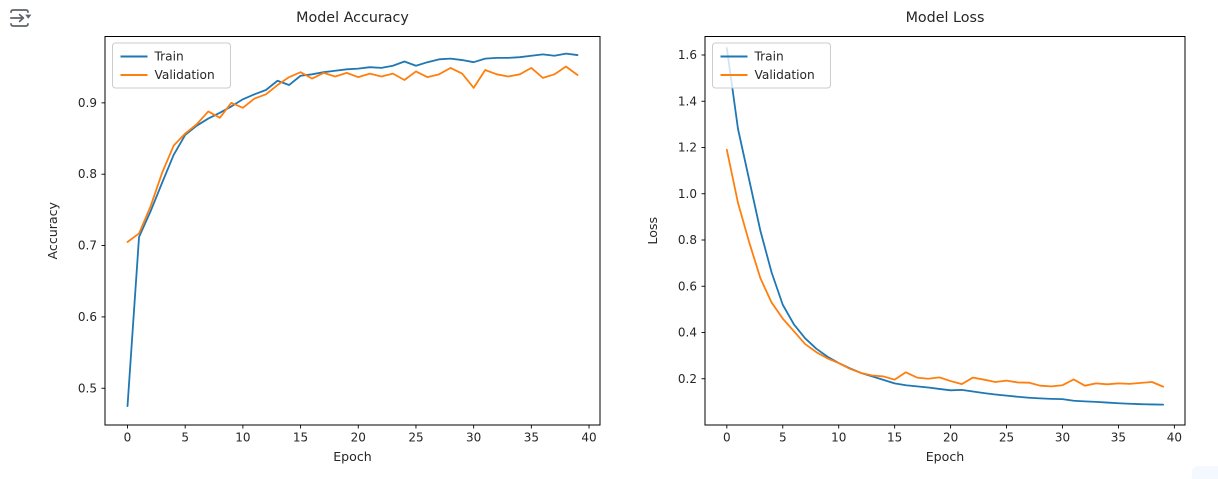  Describe the element at coordinates (687, 101) in the screenshot. I see `y-tick-label: 1.4` at that location.